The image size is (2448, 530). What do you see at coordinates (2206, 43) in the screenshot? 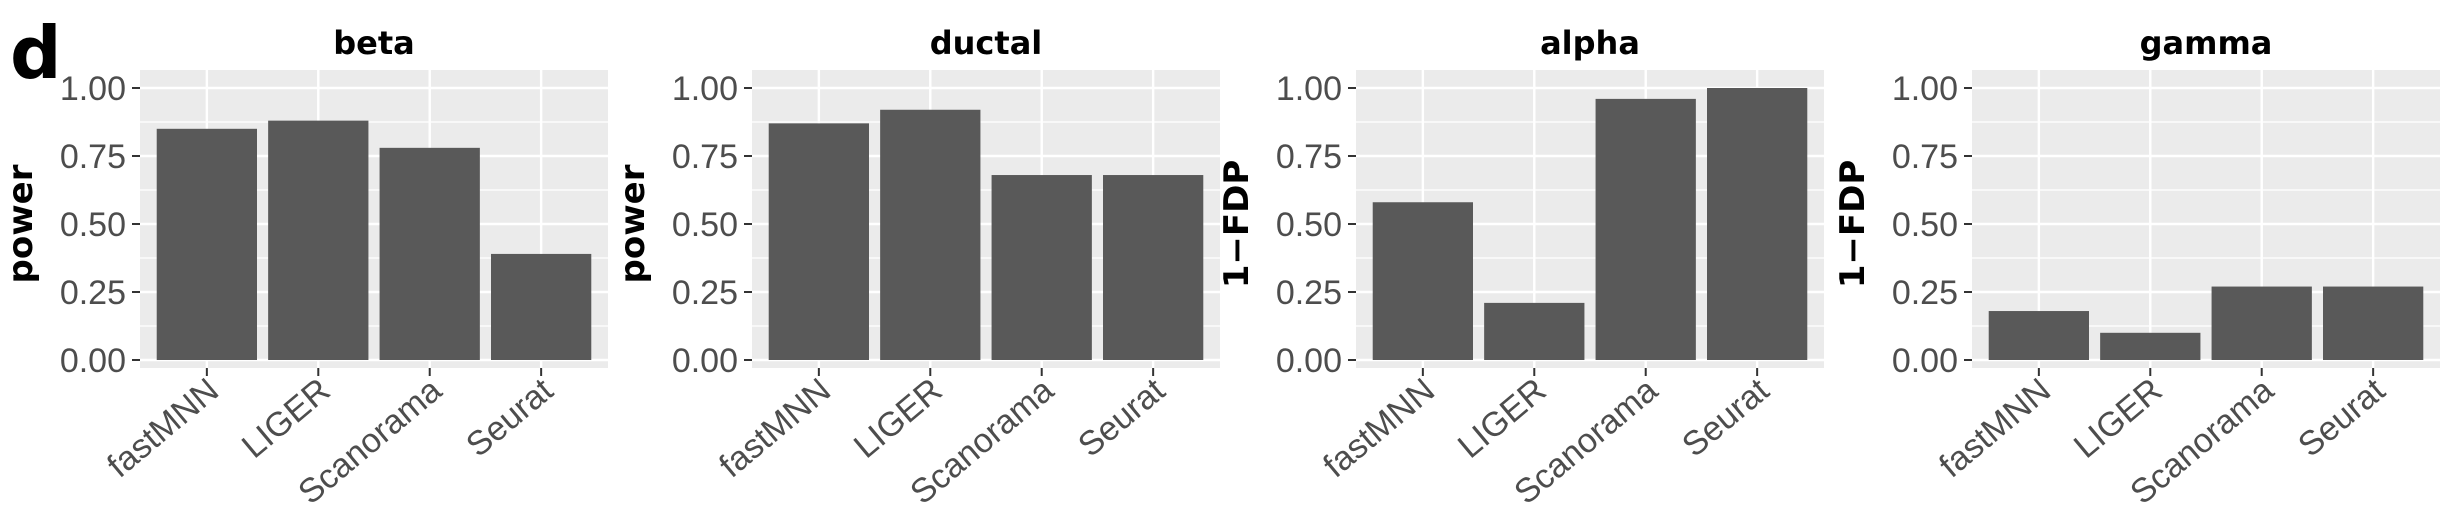
I see `chart-title: gamma` at bounding box center [2206, 43].